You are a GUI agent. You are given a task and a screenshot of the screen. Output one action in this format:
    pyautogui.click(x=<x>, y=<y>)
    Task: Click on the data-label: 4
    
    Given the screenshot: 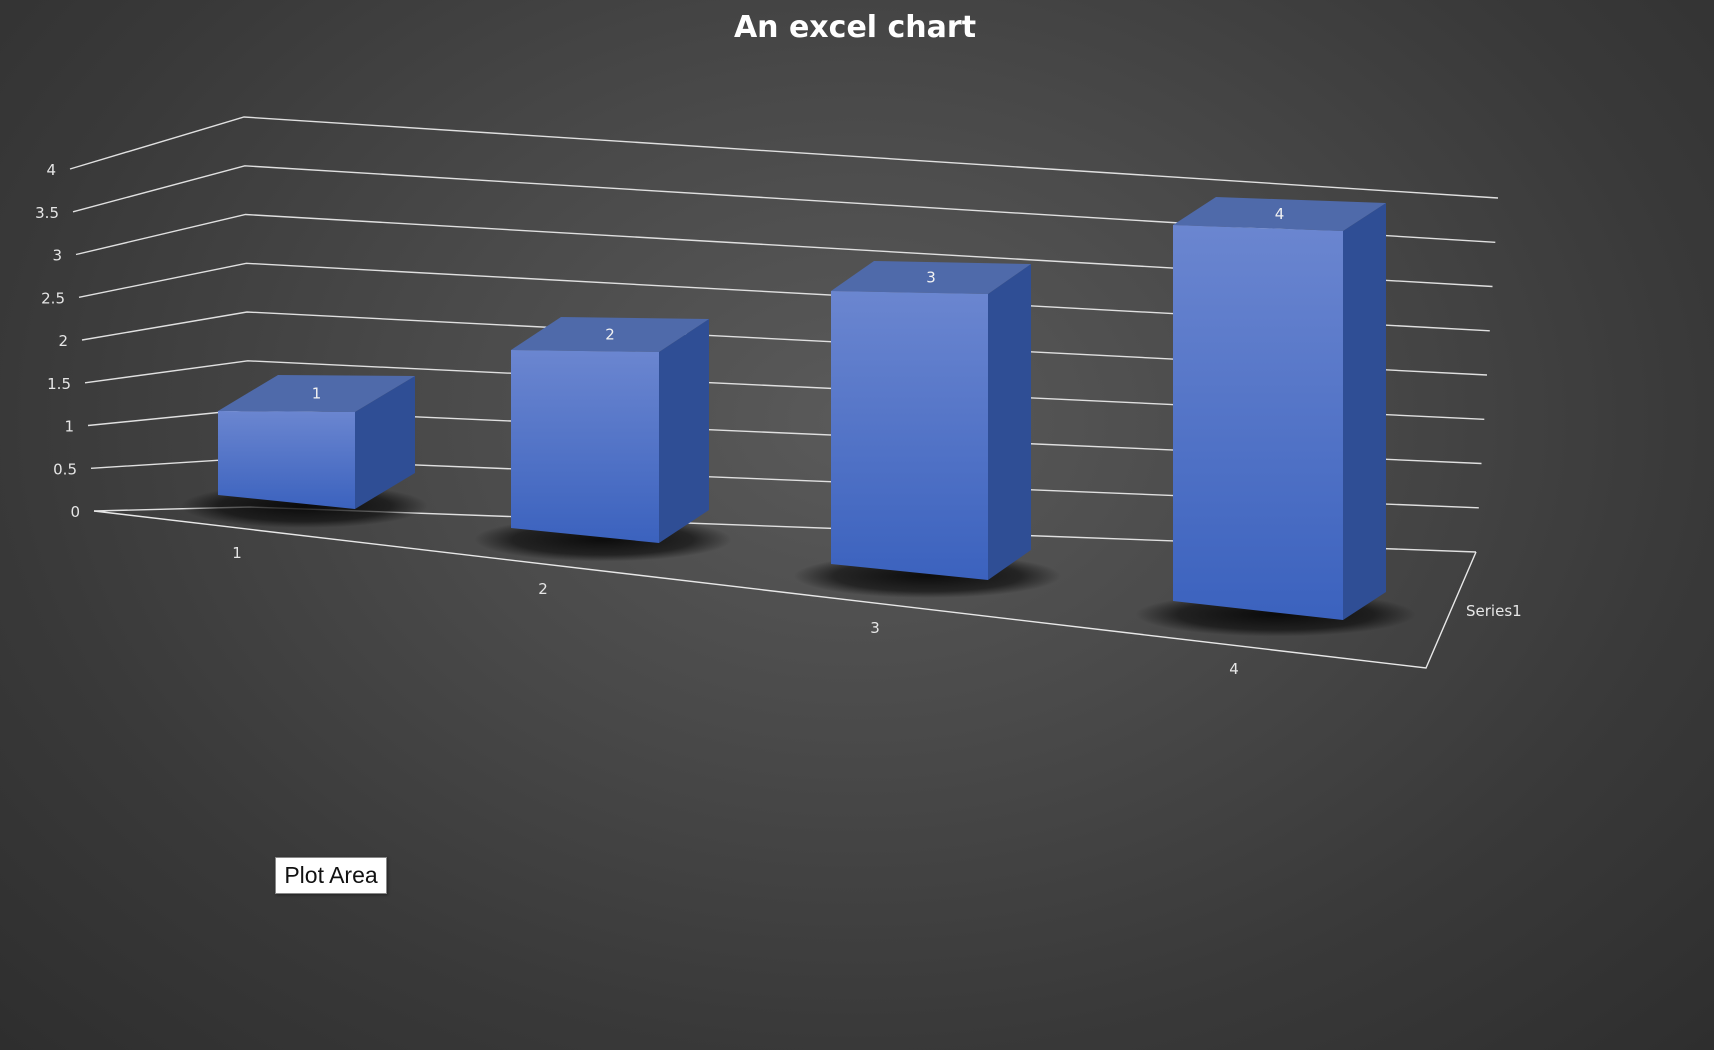 What is the action you would take?
    pyautogui.click(x=1280, y=214)
    